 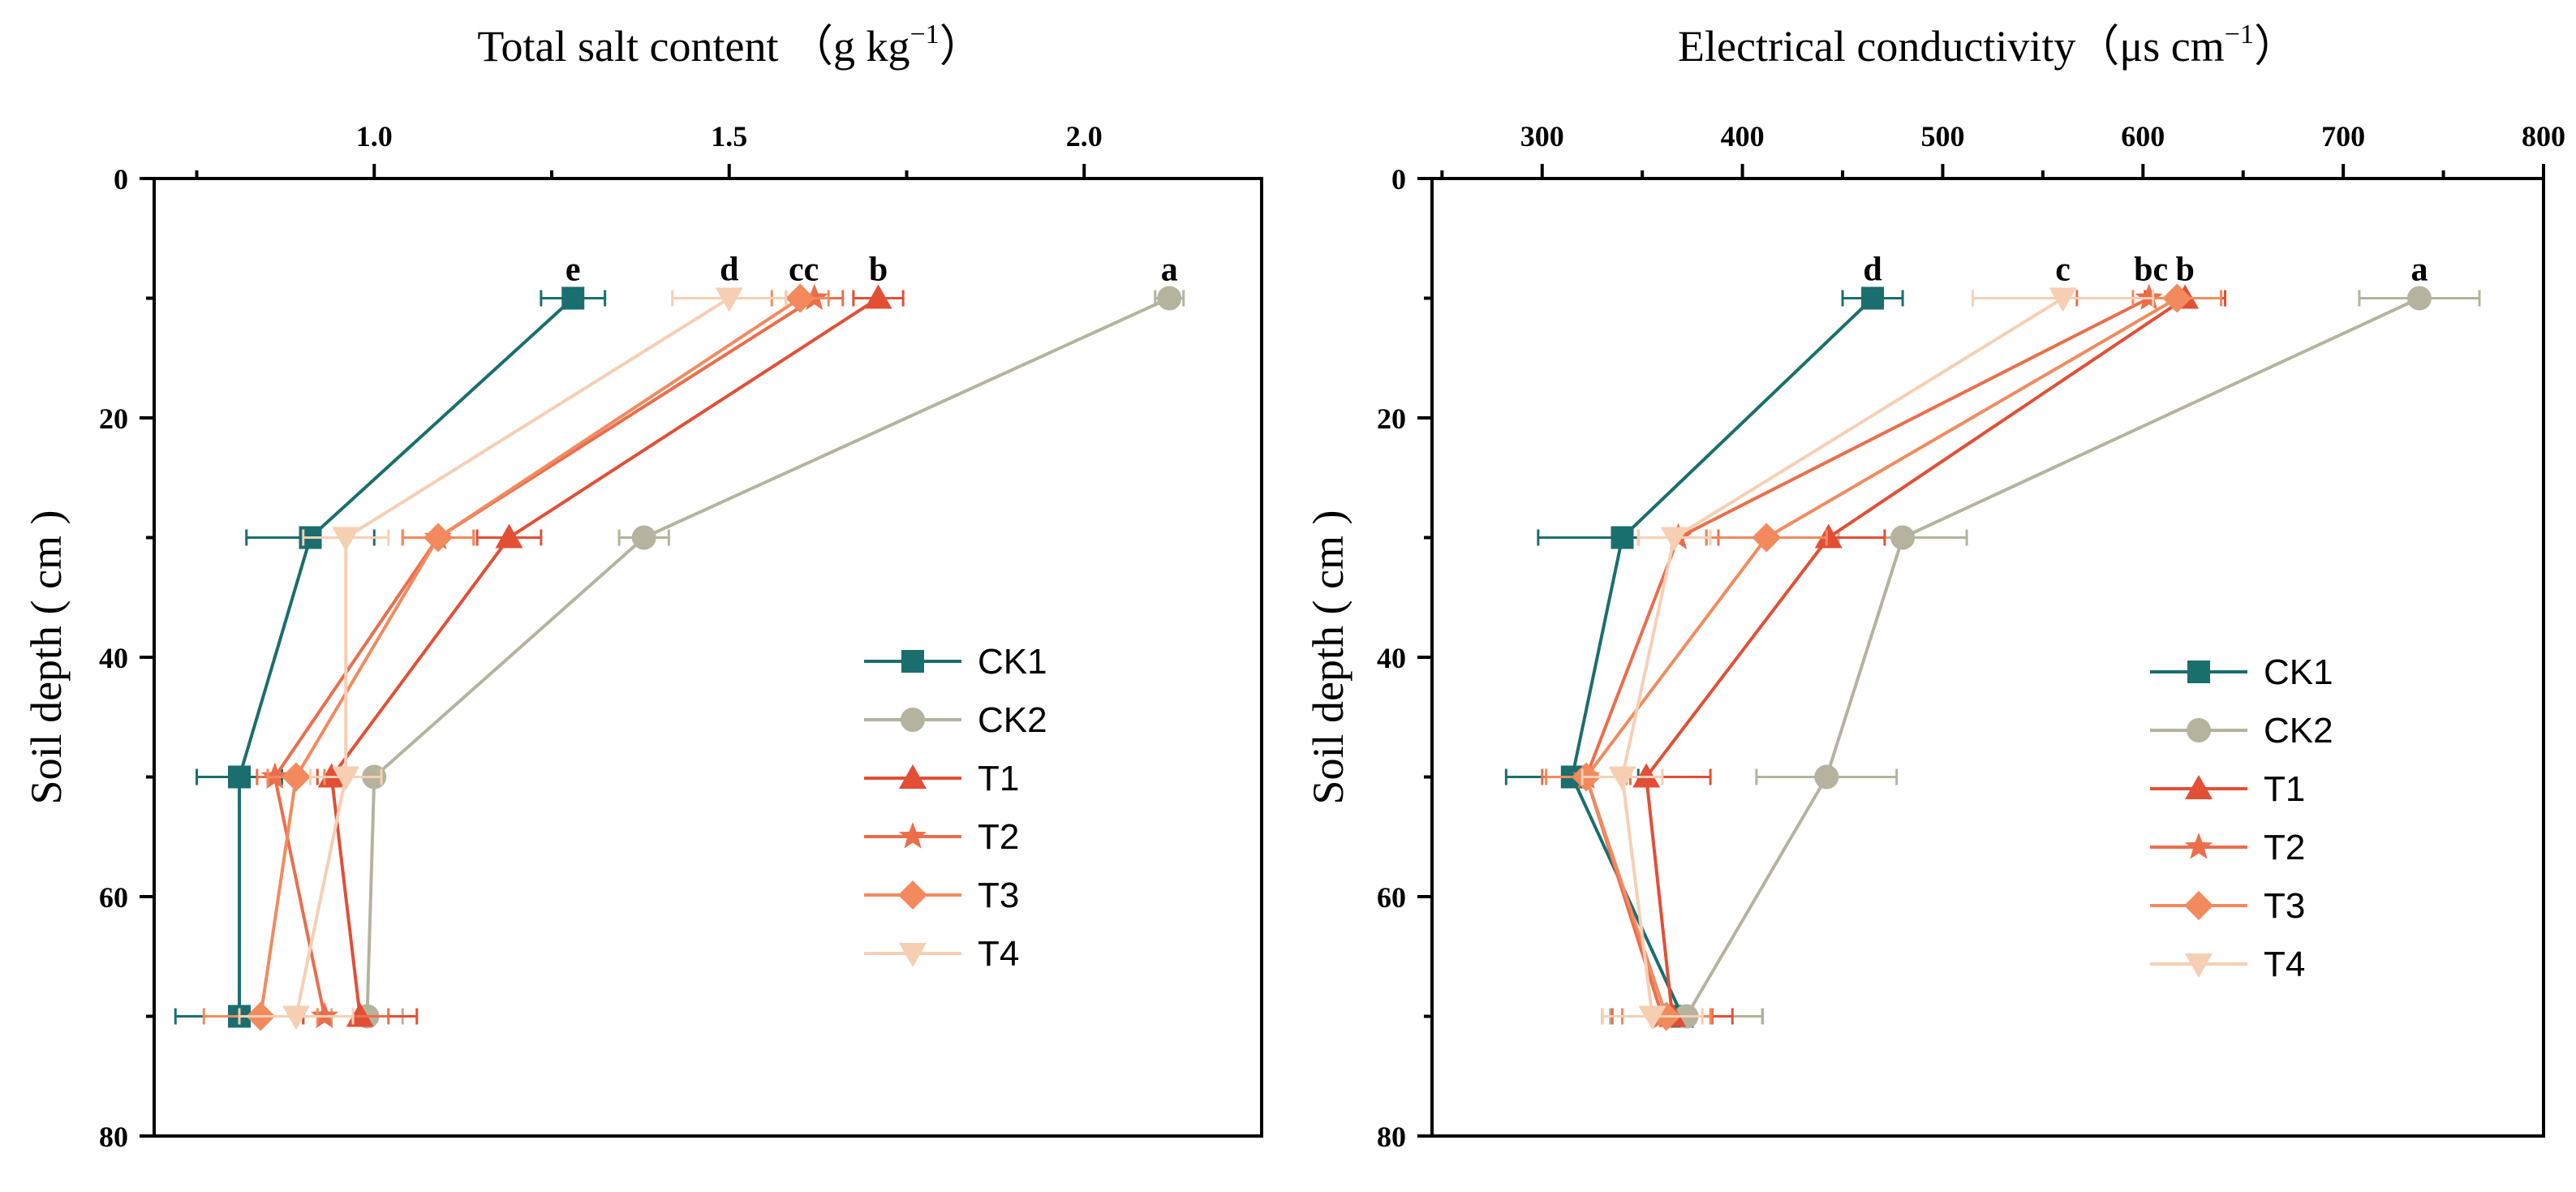 What do you see at coordinates (1942, 136) in the screenshot?
I see `x-tick-label: 500` at bounding box center [1942, 136].